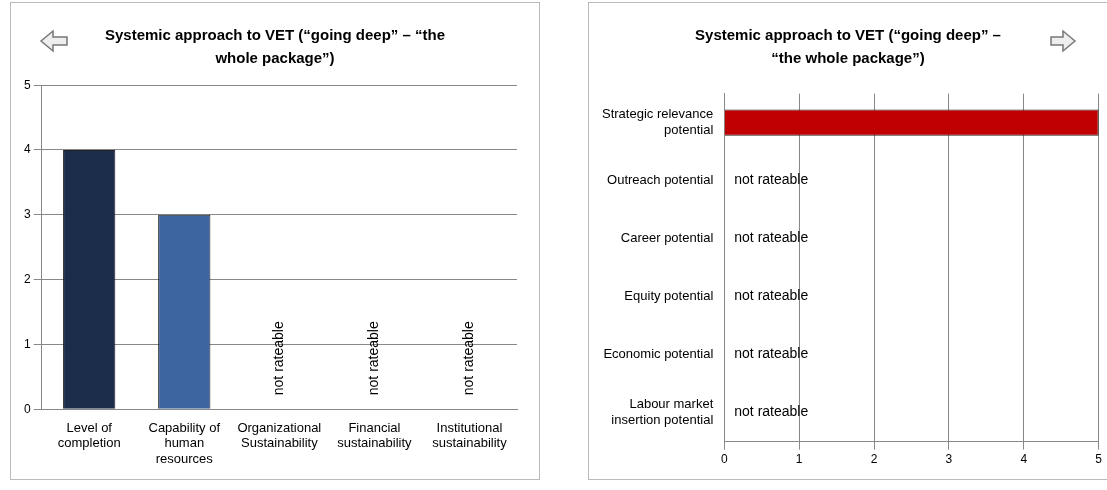 The width and height of the screenshot is (1107, 490). Describe the element at coordinates (669, 296) in the screenshot. I see `y-tick-label: Equity potential` at that location.